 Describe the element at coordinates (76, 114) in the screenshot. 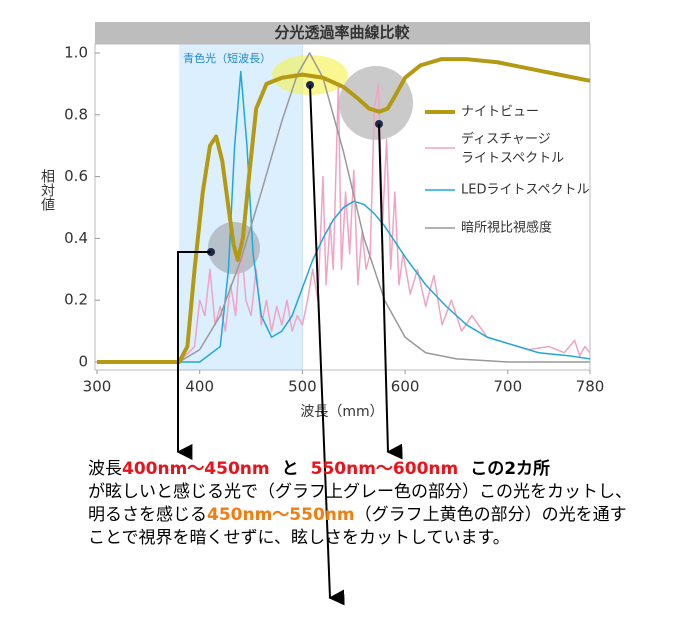

I see `y-tick-label: 0.8` at that location.